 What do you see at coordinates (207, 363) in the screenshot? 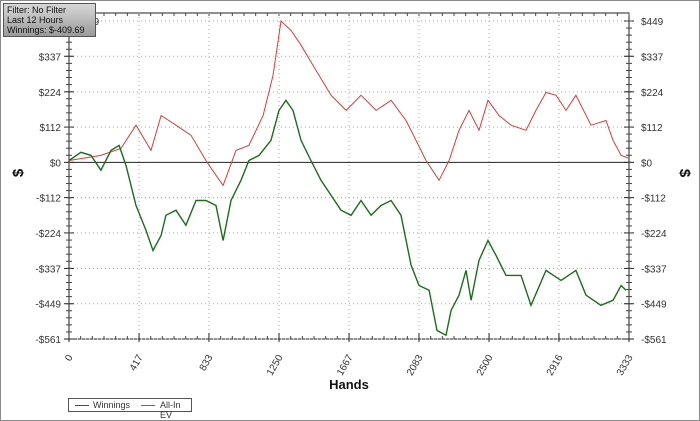
I see `x-tick-label: 833` at bounding box center [207, 363].